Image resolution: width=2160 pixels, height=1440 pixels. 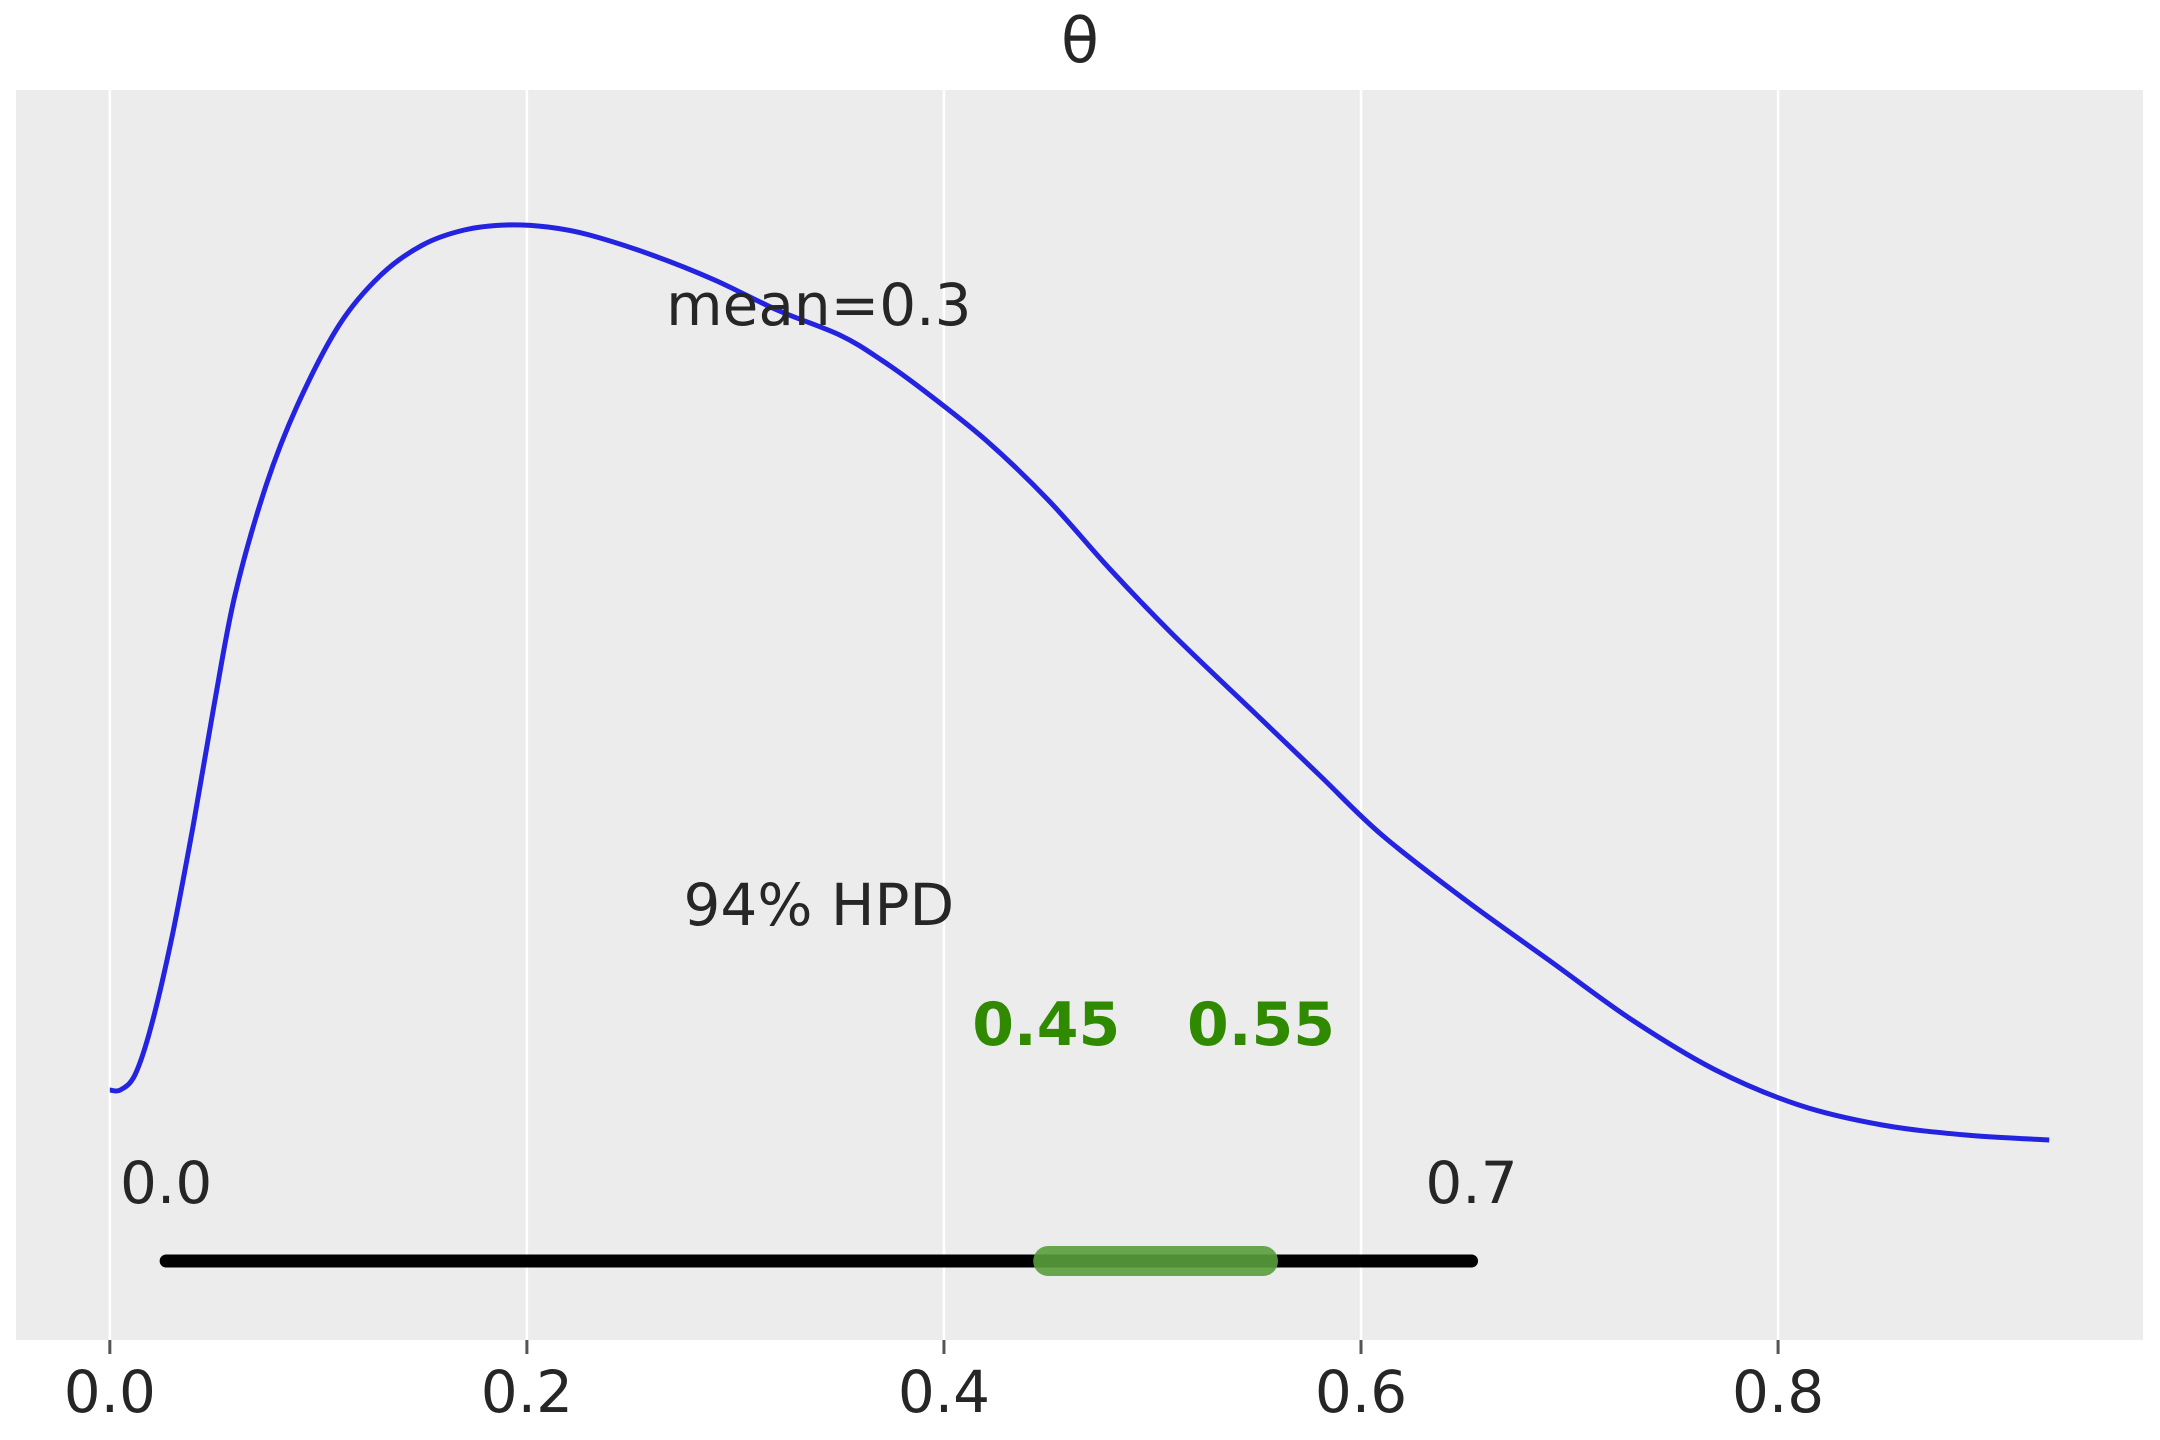 I want to click on x-tick-label: 0.4, so click(x=944, y=1392).